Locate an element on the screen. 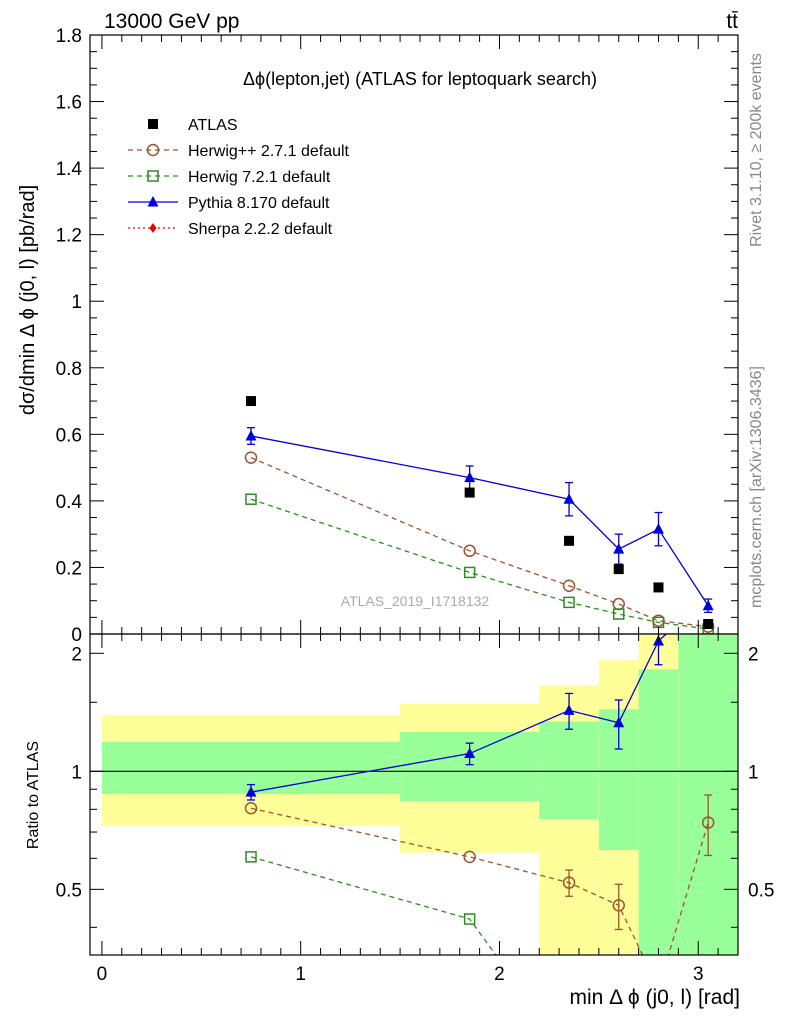 The image size is (786, 1024). ratio-series-herwig-2-7-1-default is located at coordinates (479, 874).